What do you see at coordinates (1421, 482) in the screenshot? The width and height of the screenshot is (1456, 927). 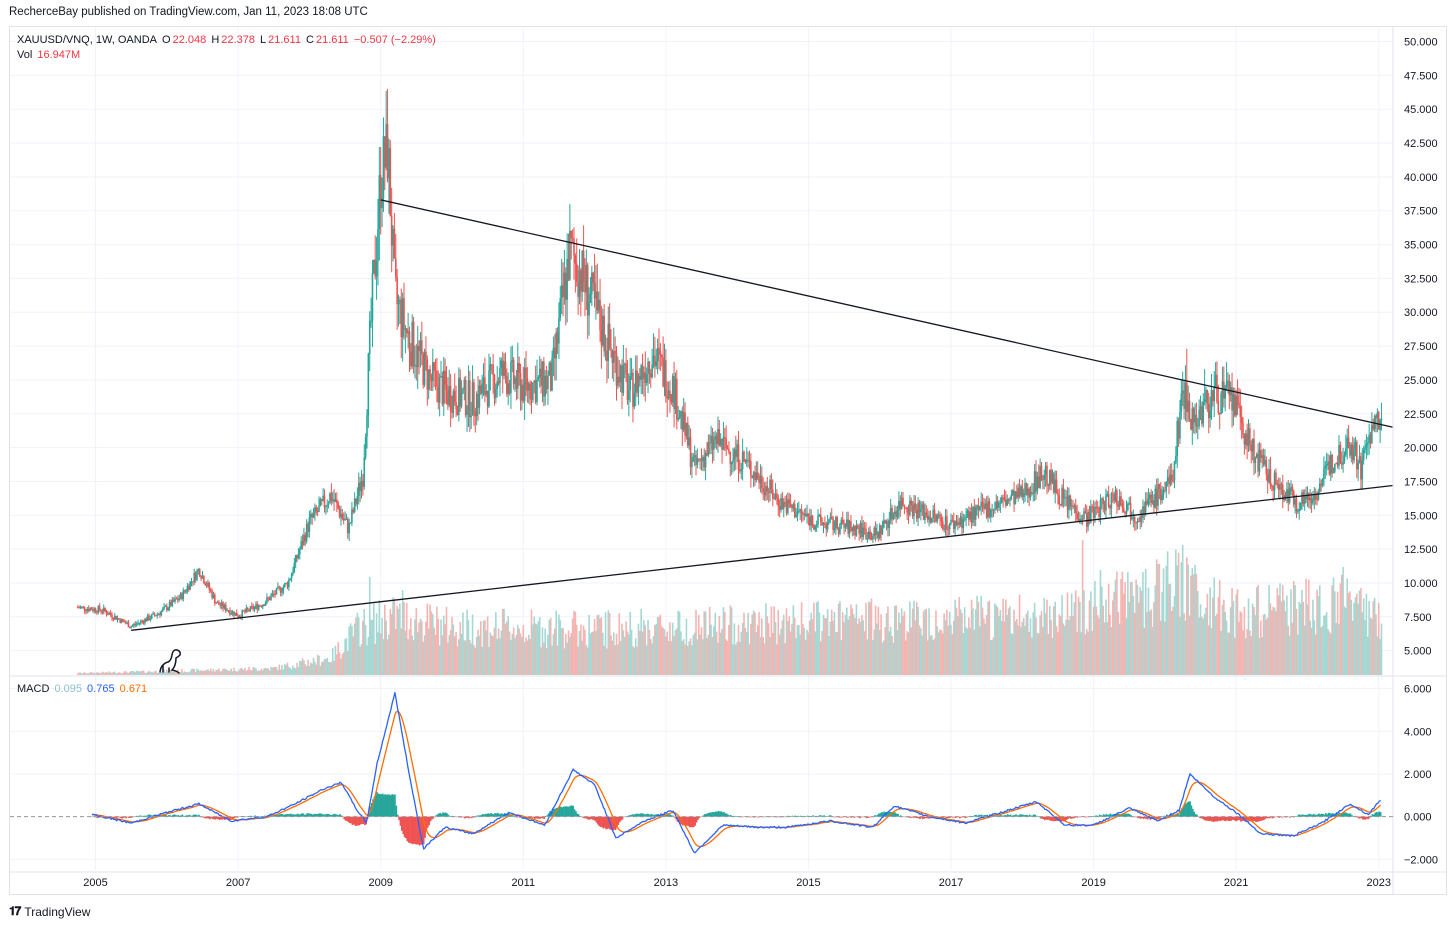 I see `price-tick-label: 17.500` at bounding box center [1421, 482].